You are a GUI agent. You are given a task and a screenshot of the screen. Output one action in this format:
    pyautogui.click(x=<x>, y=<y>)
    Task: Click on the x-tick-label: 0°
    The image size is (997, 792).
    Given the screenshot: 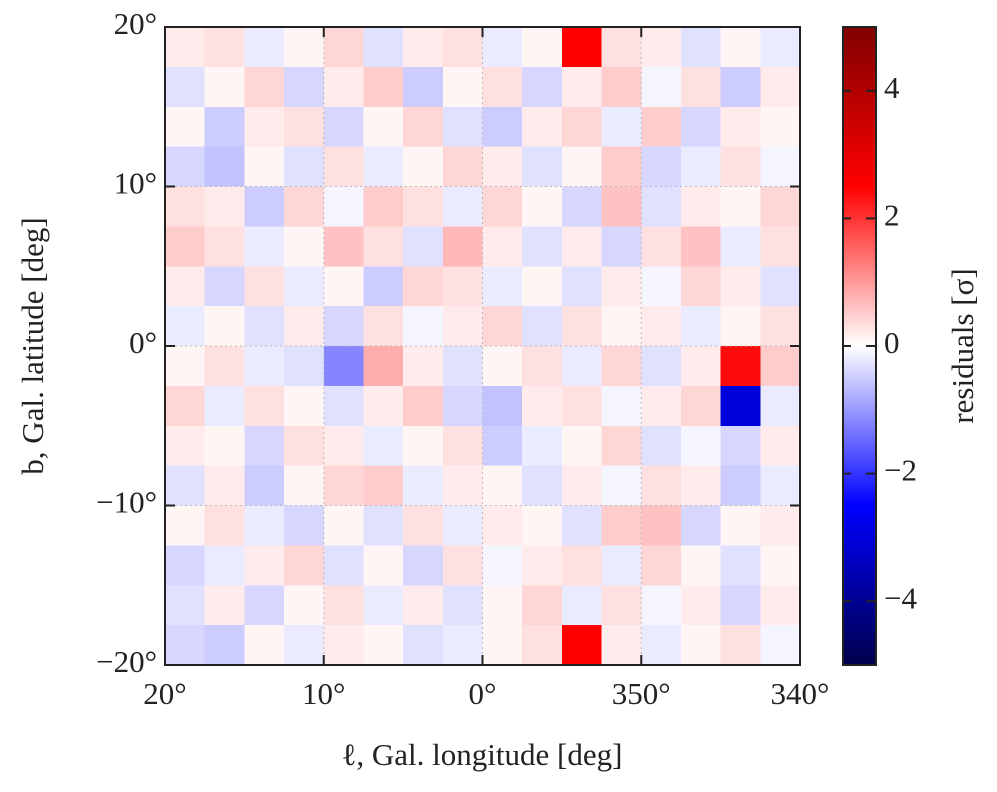 What is the action you would take?
    pyautogui.click(x=483, y=693)
    